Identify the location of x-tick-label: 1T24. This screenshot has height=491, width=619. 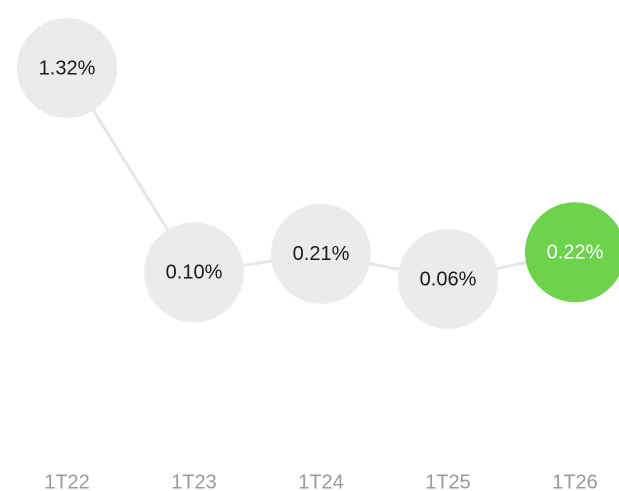
(321, 481).